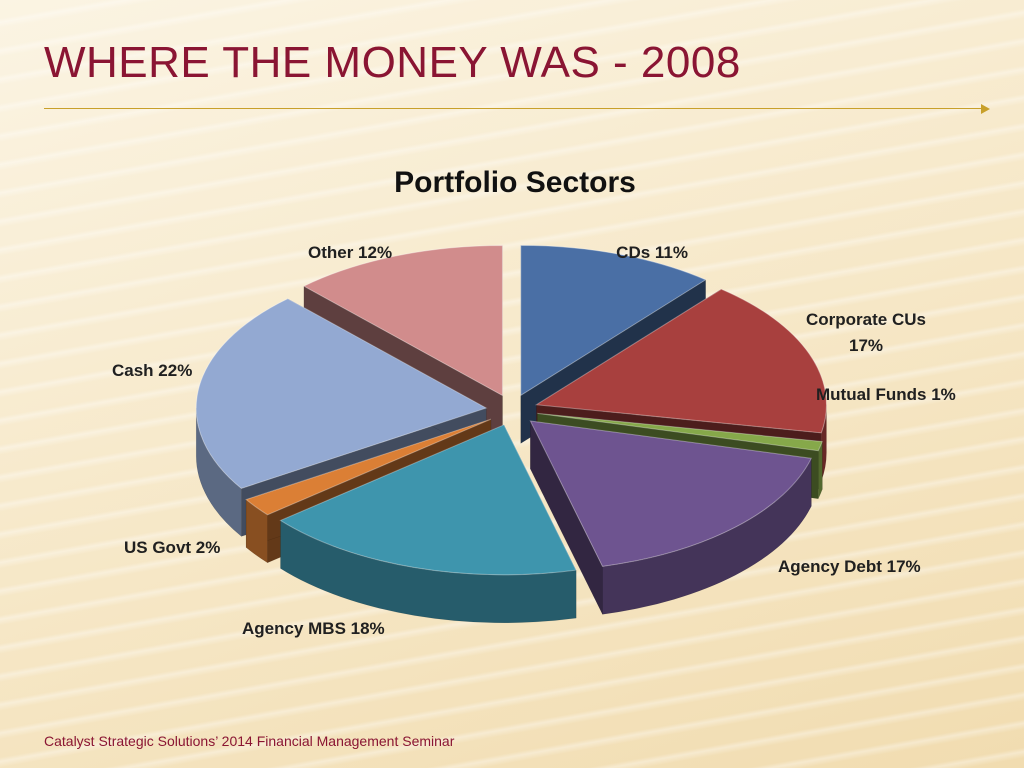 The image size is (1024, 768). I want to click on arrow-icon, so click(985, 109).